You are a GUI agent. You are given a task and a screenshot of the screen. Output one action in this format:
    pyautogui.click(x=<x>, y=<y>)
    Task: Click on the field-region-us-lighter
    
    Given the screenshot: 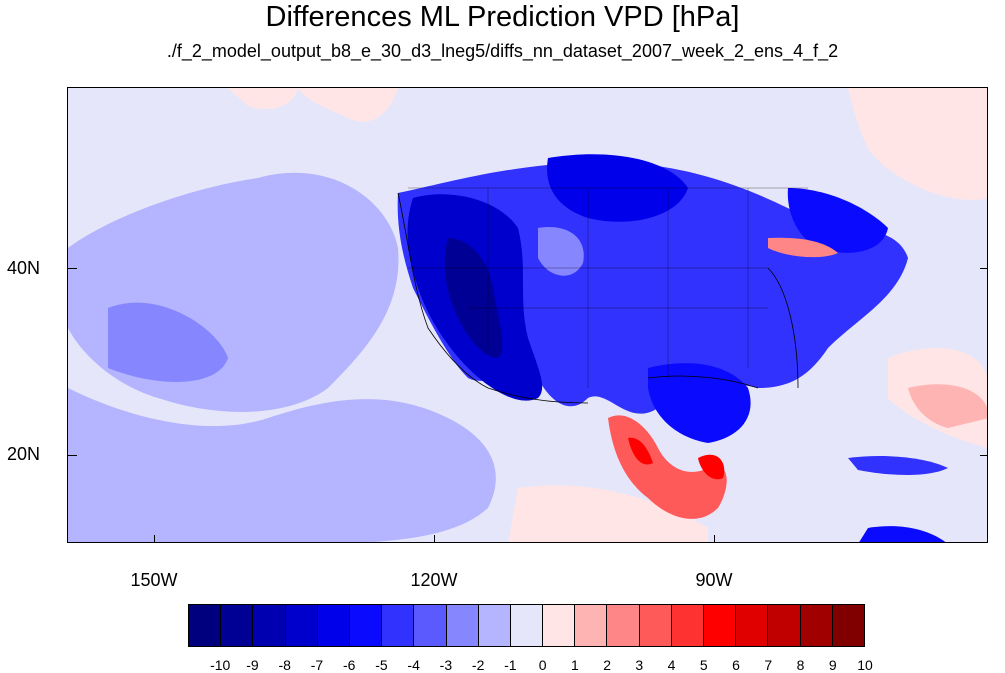 What is the action you would take?
    pyautogui.click(x=561, y=251)
    